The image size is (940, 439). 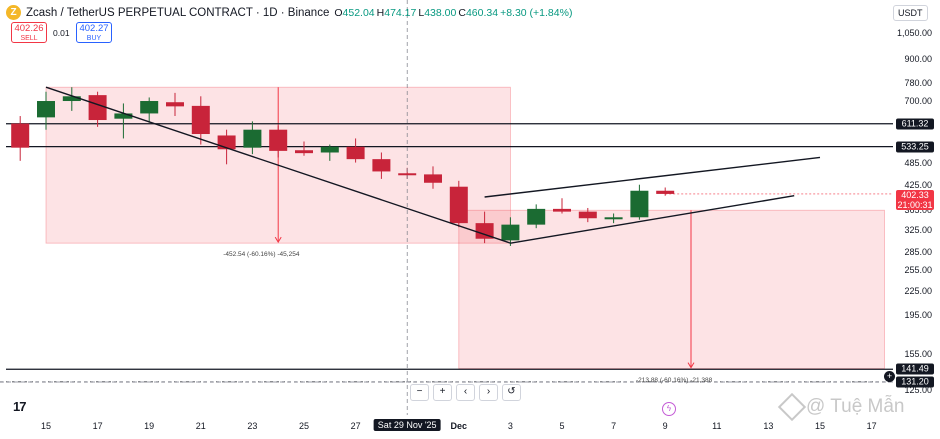 What do you see at coordinates (482, 12) in the screenshot?
I see `ohlc-value: 460.34` at bounding box center [482, 12].